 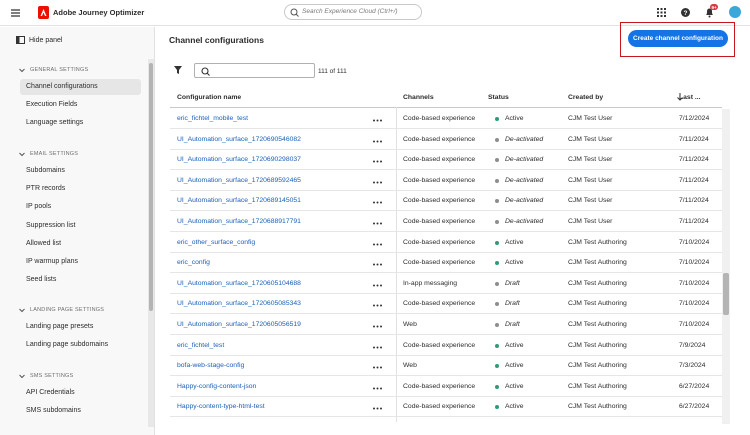 What do you see at coordinates (239, 139) in the screenshot?
I see `config-name: UI_Automation_surface_1720690546082` at bounding box center [239, 139].